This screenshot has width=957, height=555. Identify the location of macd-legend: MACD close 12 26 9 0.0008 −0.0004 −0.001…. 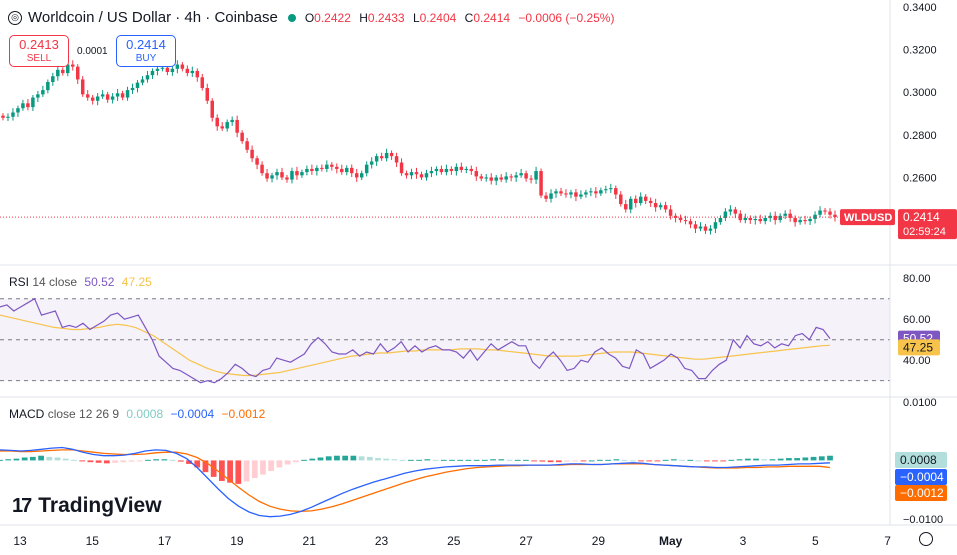
(137, 414).